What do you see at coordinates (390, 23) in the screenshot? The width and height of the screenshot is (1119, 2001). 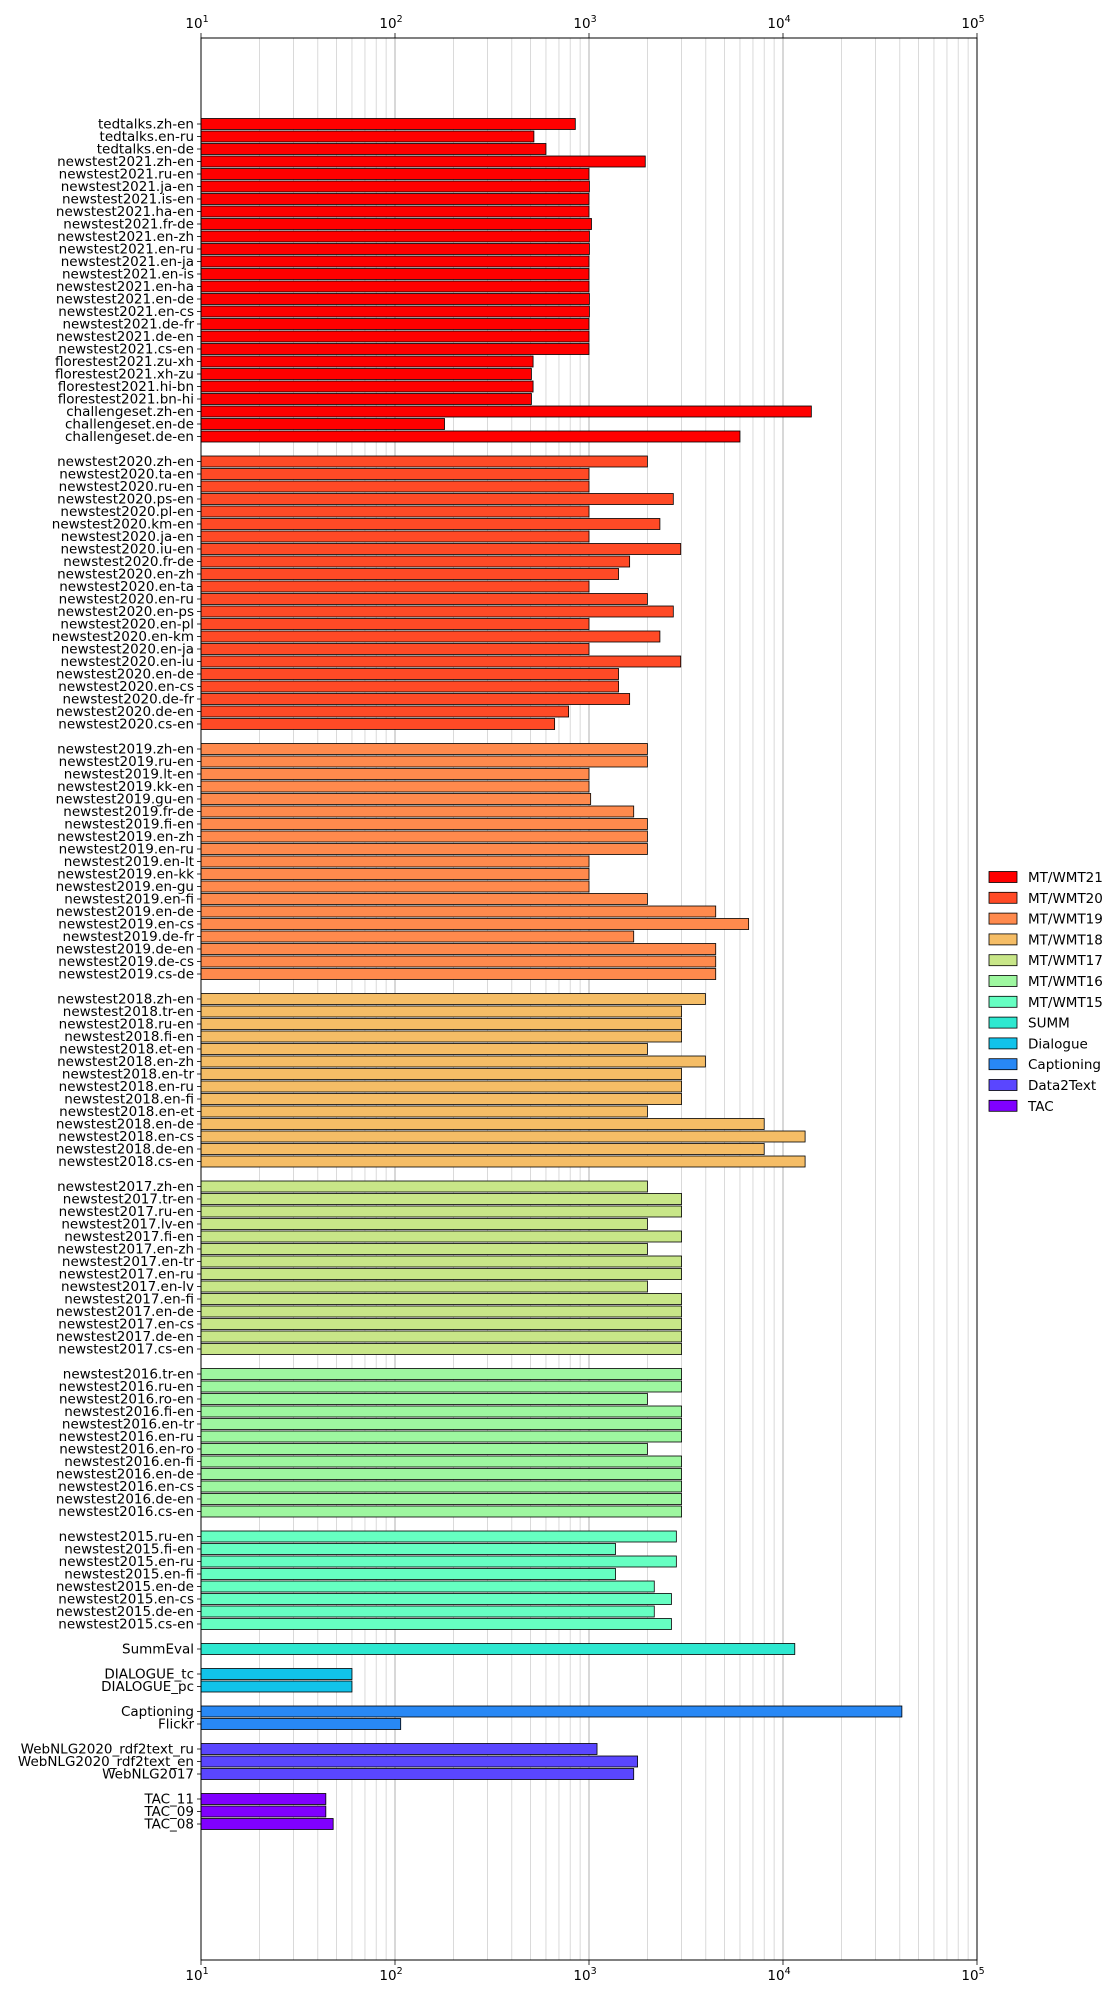 I see `x-tick-label-top: 10²` at bounding box center [390, 23].